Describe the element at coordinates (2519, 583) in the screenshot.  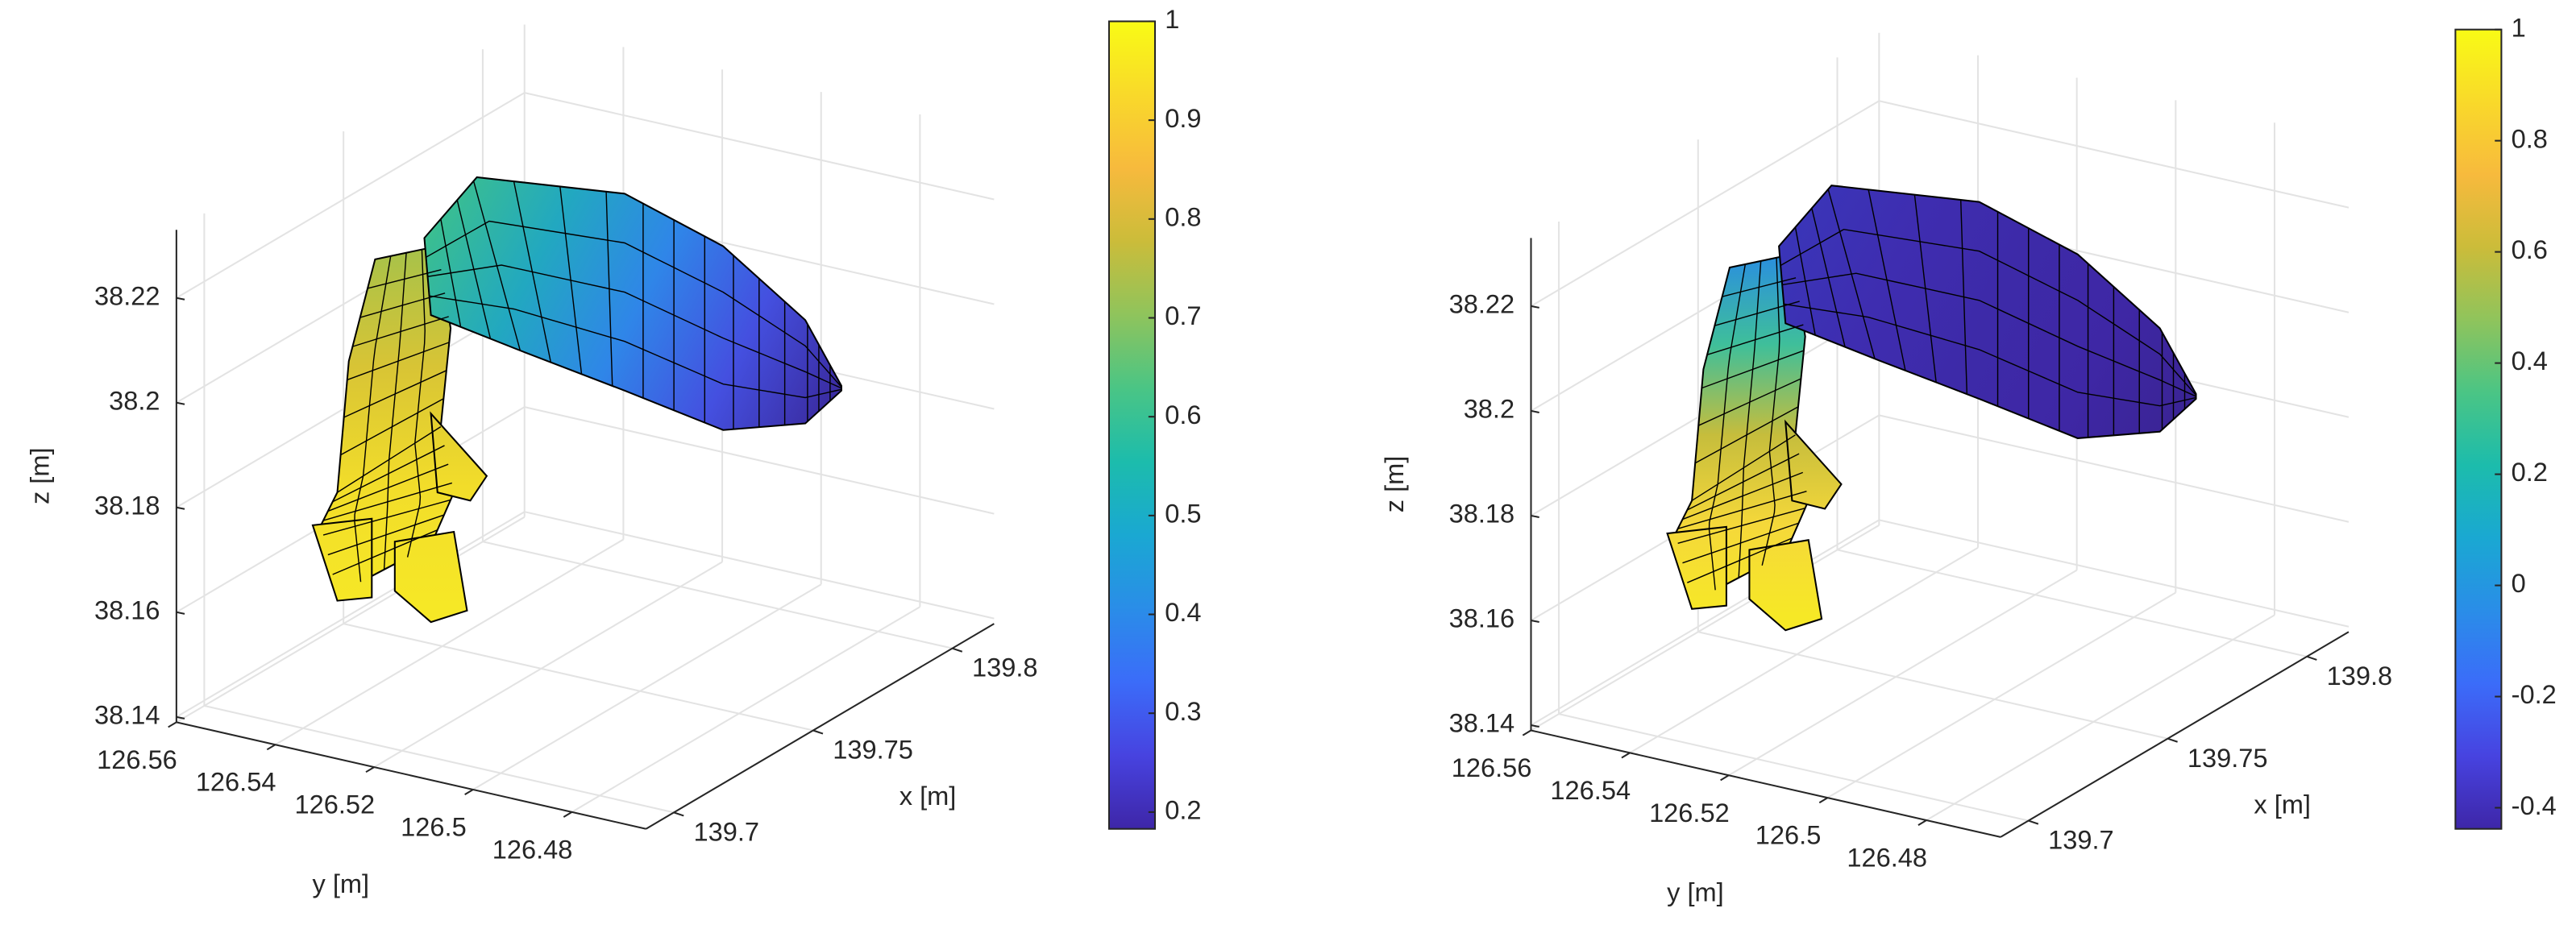
I see `colorbar-tick-label: 0` at that location.